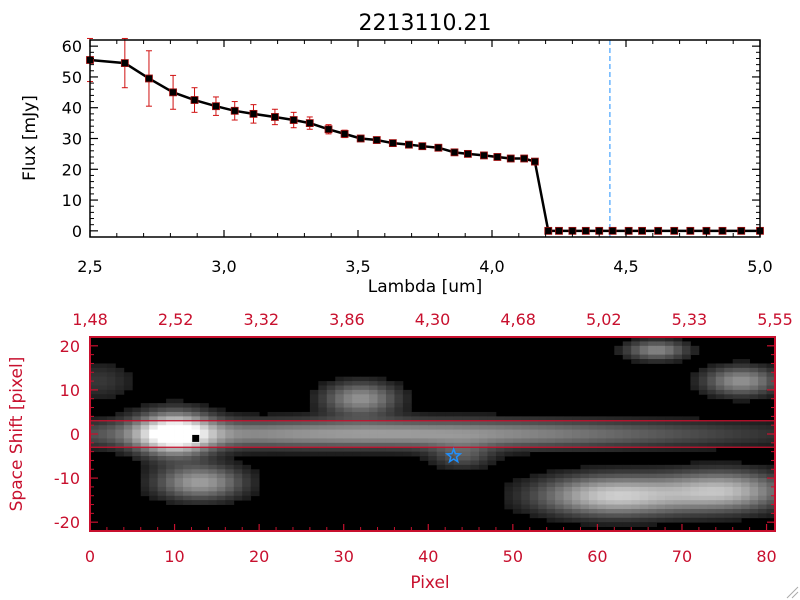 This screenshot has width=800, height=600. Describe the element at coordinates (72, 108) in the screenshot. I see `y-tick-label: 40` at that location.